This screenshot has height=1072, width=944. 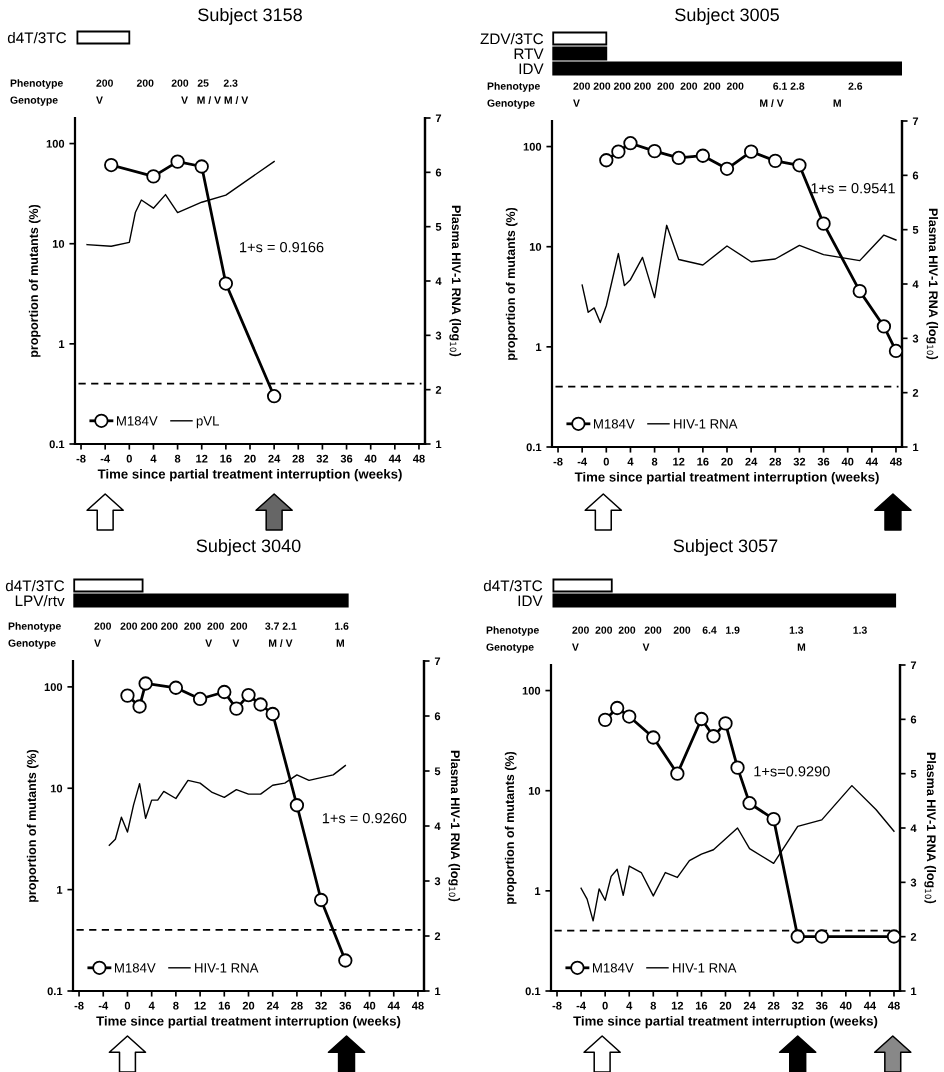 I want to click on chart-title: Subject 3040, so click(x=248, y=547).